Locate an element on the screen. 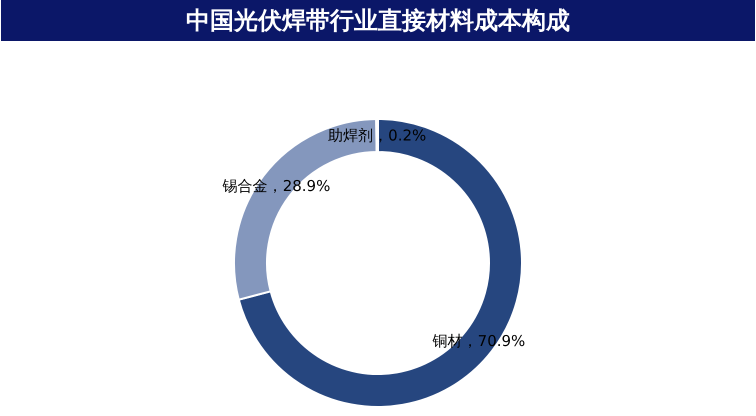 This screenshot has width=756, height=416. slice-label: 助焊剂，0.2% is located at coordinates (377, 135).